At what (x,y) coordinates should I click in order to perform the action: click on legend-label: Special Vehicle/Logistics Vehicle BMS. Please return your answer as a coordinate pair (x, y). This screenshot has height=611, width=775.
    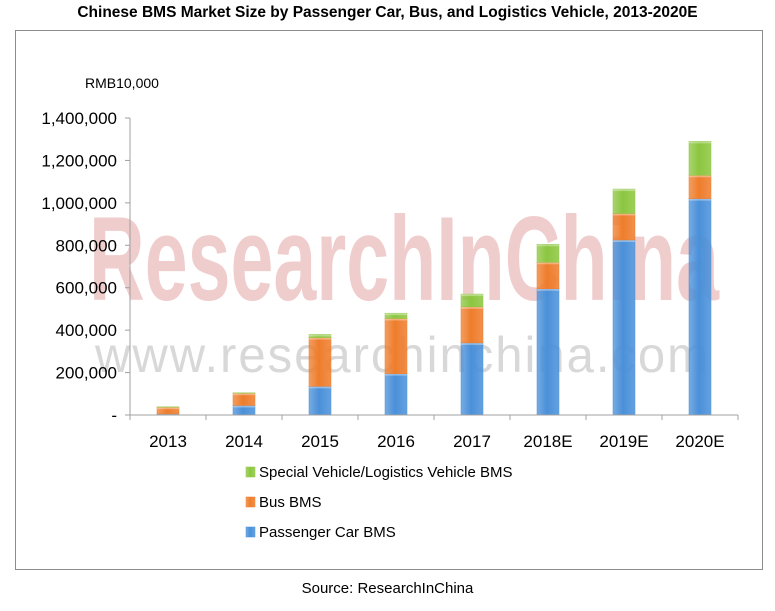
    Looking at the image, I should click on (385, 472).